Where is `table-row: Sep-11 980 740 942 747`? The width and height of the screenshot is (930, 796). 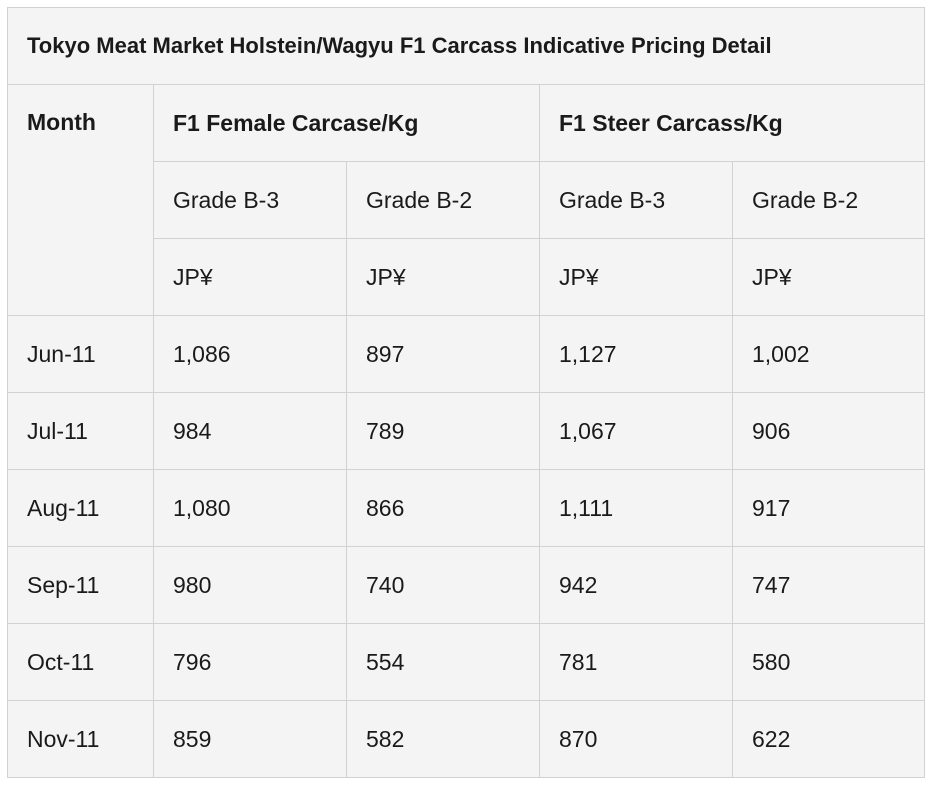 table-row: Sep-11 980 740 942 747 is located at coordinates (466, 585).